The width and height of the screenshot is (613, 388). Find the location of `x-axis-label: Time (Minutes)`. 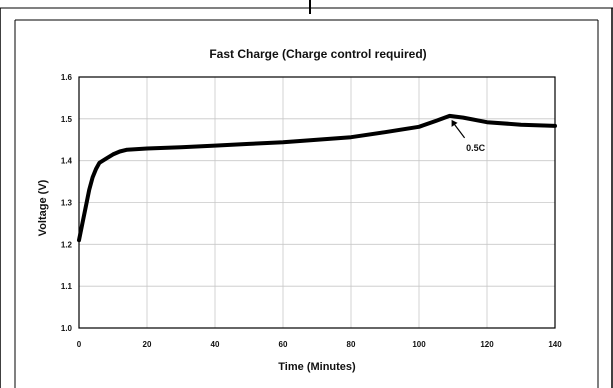

x-axis-label: Time (Minutes) is located at coordinates (317, 367).